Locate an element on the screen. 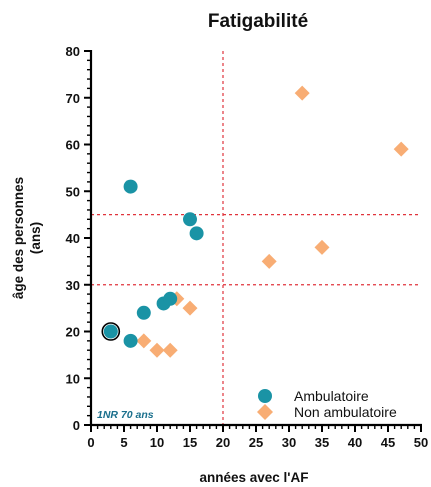 This screenshot has height=487, width=431. y-axis-label: âge des personnes (ans) is located at coordinates (27, 238).